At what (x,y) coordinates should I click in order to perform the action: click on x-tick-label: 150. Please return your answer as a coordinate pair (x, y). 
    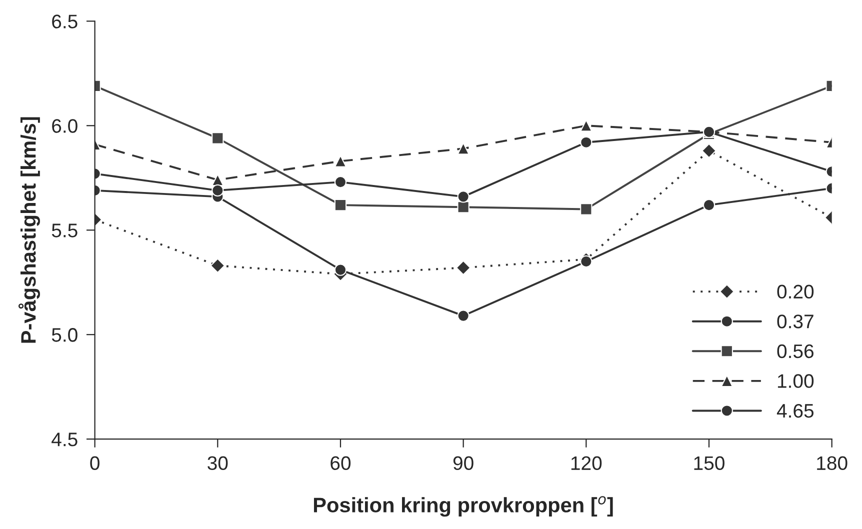
    Looking at the image, I should click on (709, 463).